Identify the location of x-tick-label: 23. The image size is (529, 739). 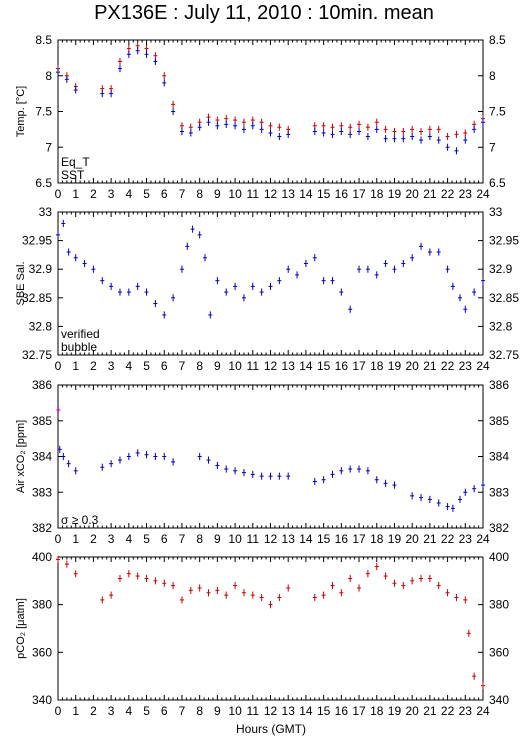
(466, 366).